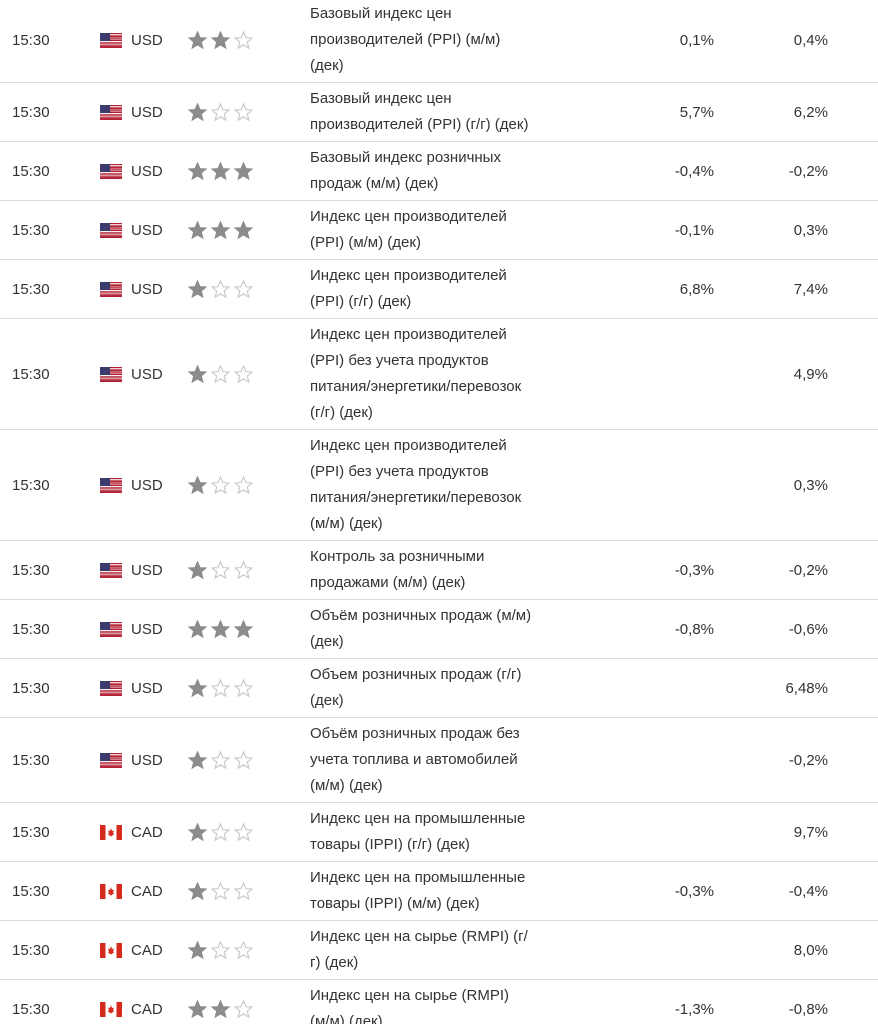 This screenshot has width=878, height=1024. Describe the element at coordinates (810, 832) in the screenshot. I see `previous-value: 9,7%` at that location.